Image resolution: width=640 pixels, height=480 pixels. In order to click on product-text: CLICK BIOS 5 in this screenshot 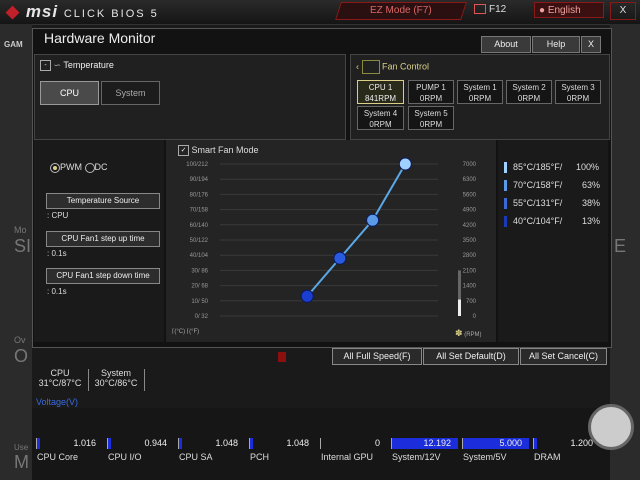, I will do `click(111, 14)`.